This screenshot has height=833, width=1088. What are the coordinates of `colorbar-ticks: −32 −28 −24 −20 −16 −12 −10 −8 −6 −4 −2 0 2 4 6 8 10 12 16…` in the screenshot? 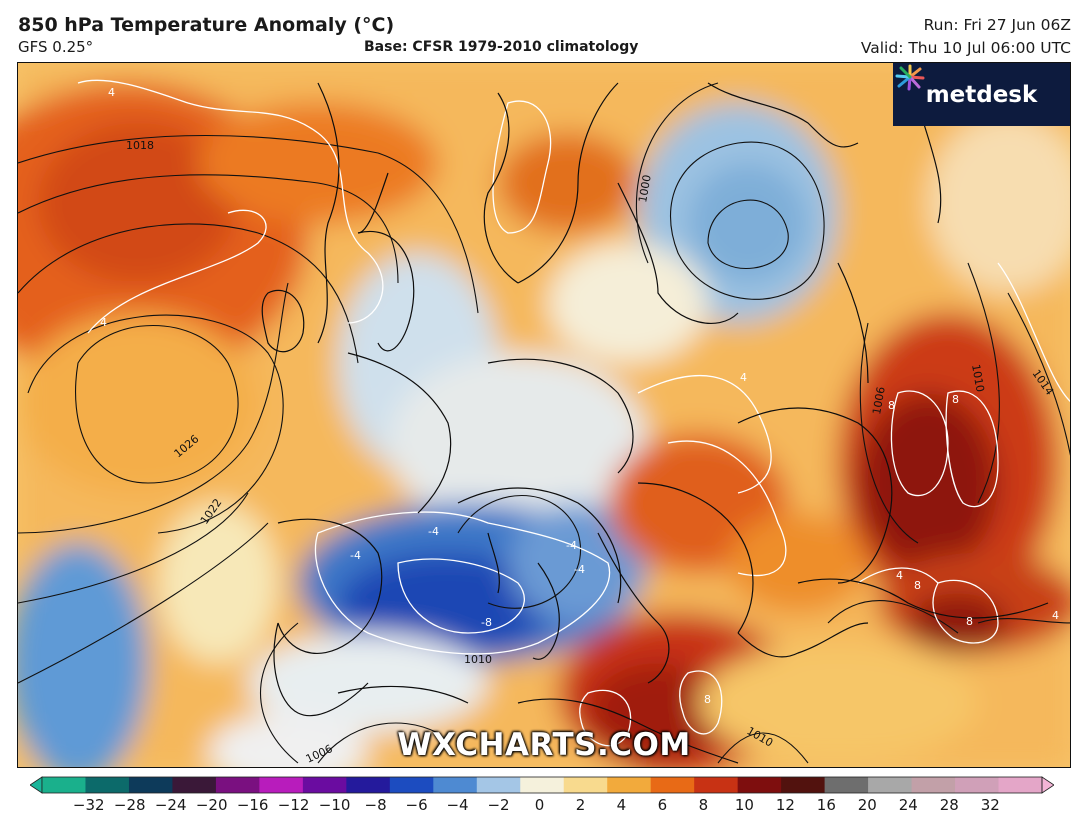 It's located at (544, 808).